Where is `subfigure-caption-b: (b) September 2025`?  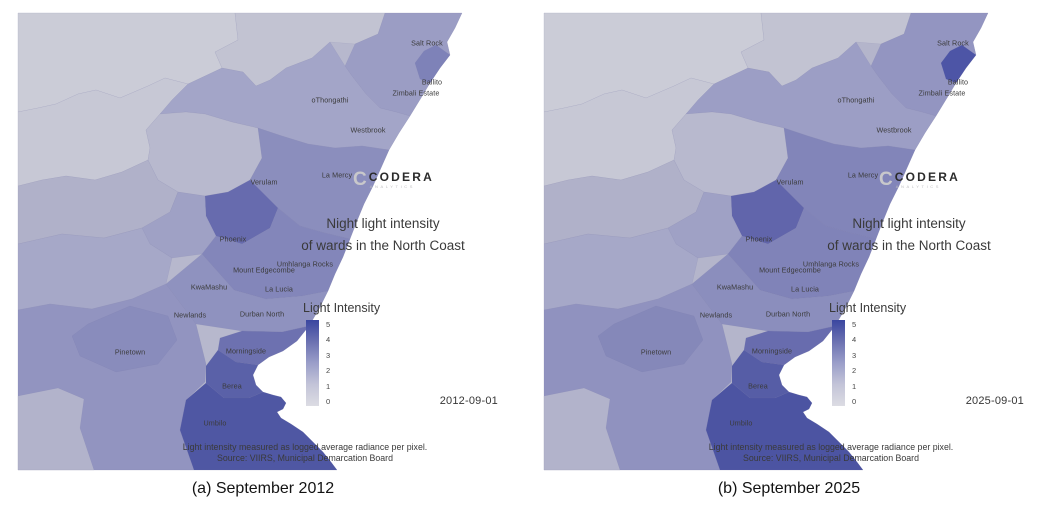 subfigure-caption-b: (b) September 2025 is located at coordinates (789, 488).